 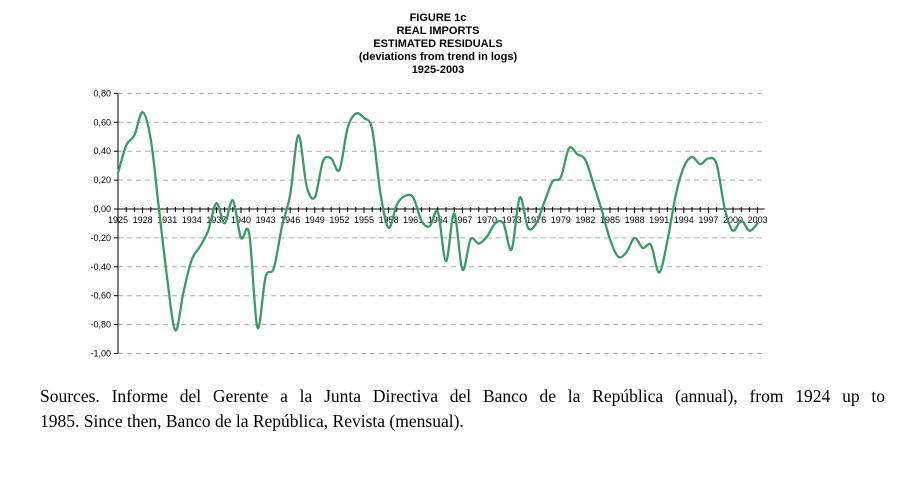 What do you see at coordinates (266, 220) in the screenshot?
I see `x-axis-label: 1943` at bounding box center [266, 220].